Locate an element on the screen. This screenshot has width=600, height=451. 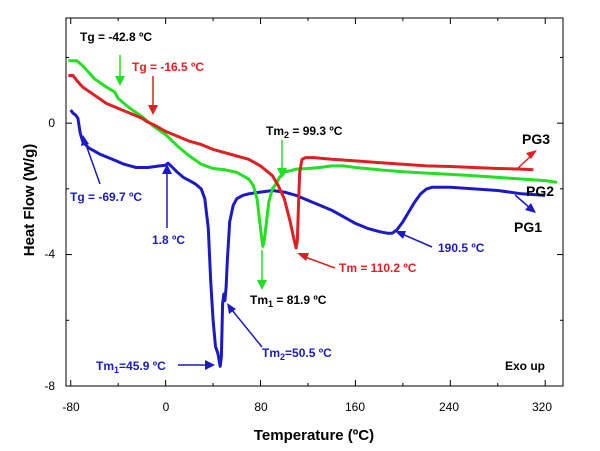
annotation-tm2-pg1: Tm2=50.5 ºC is located at coordinates (297, 354).